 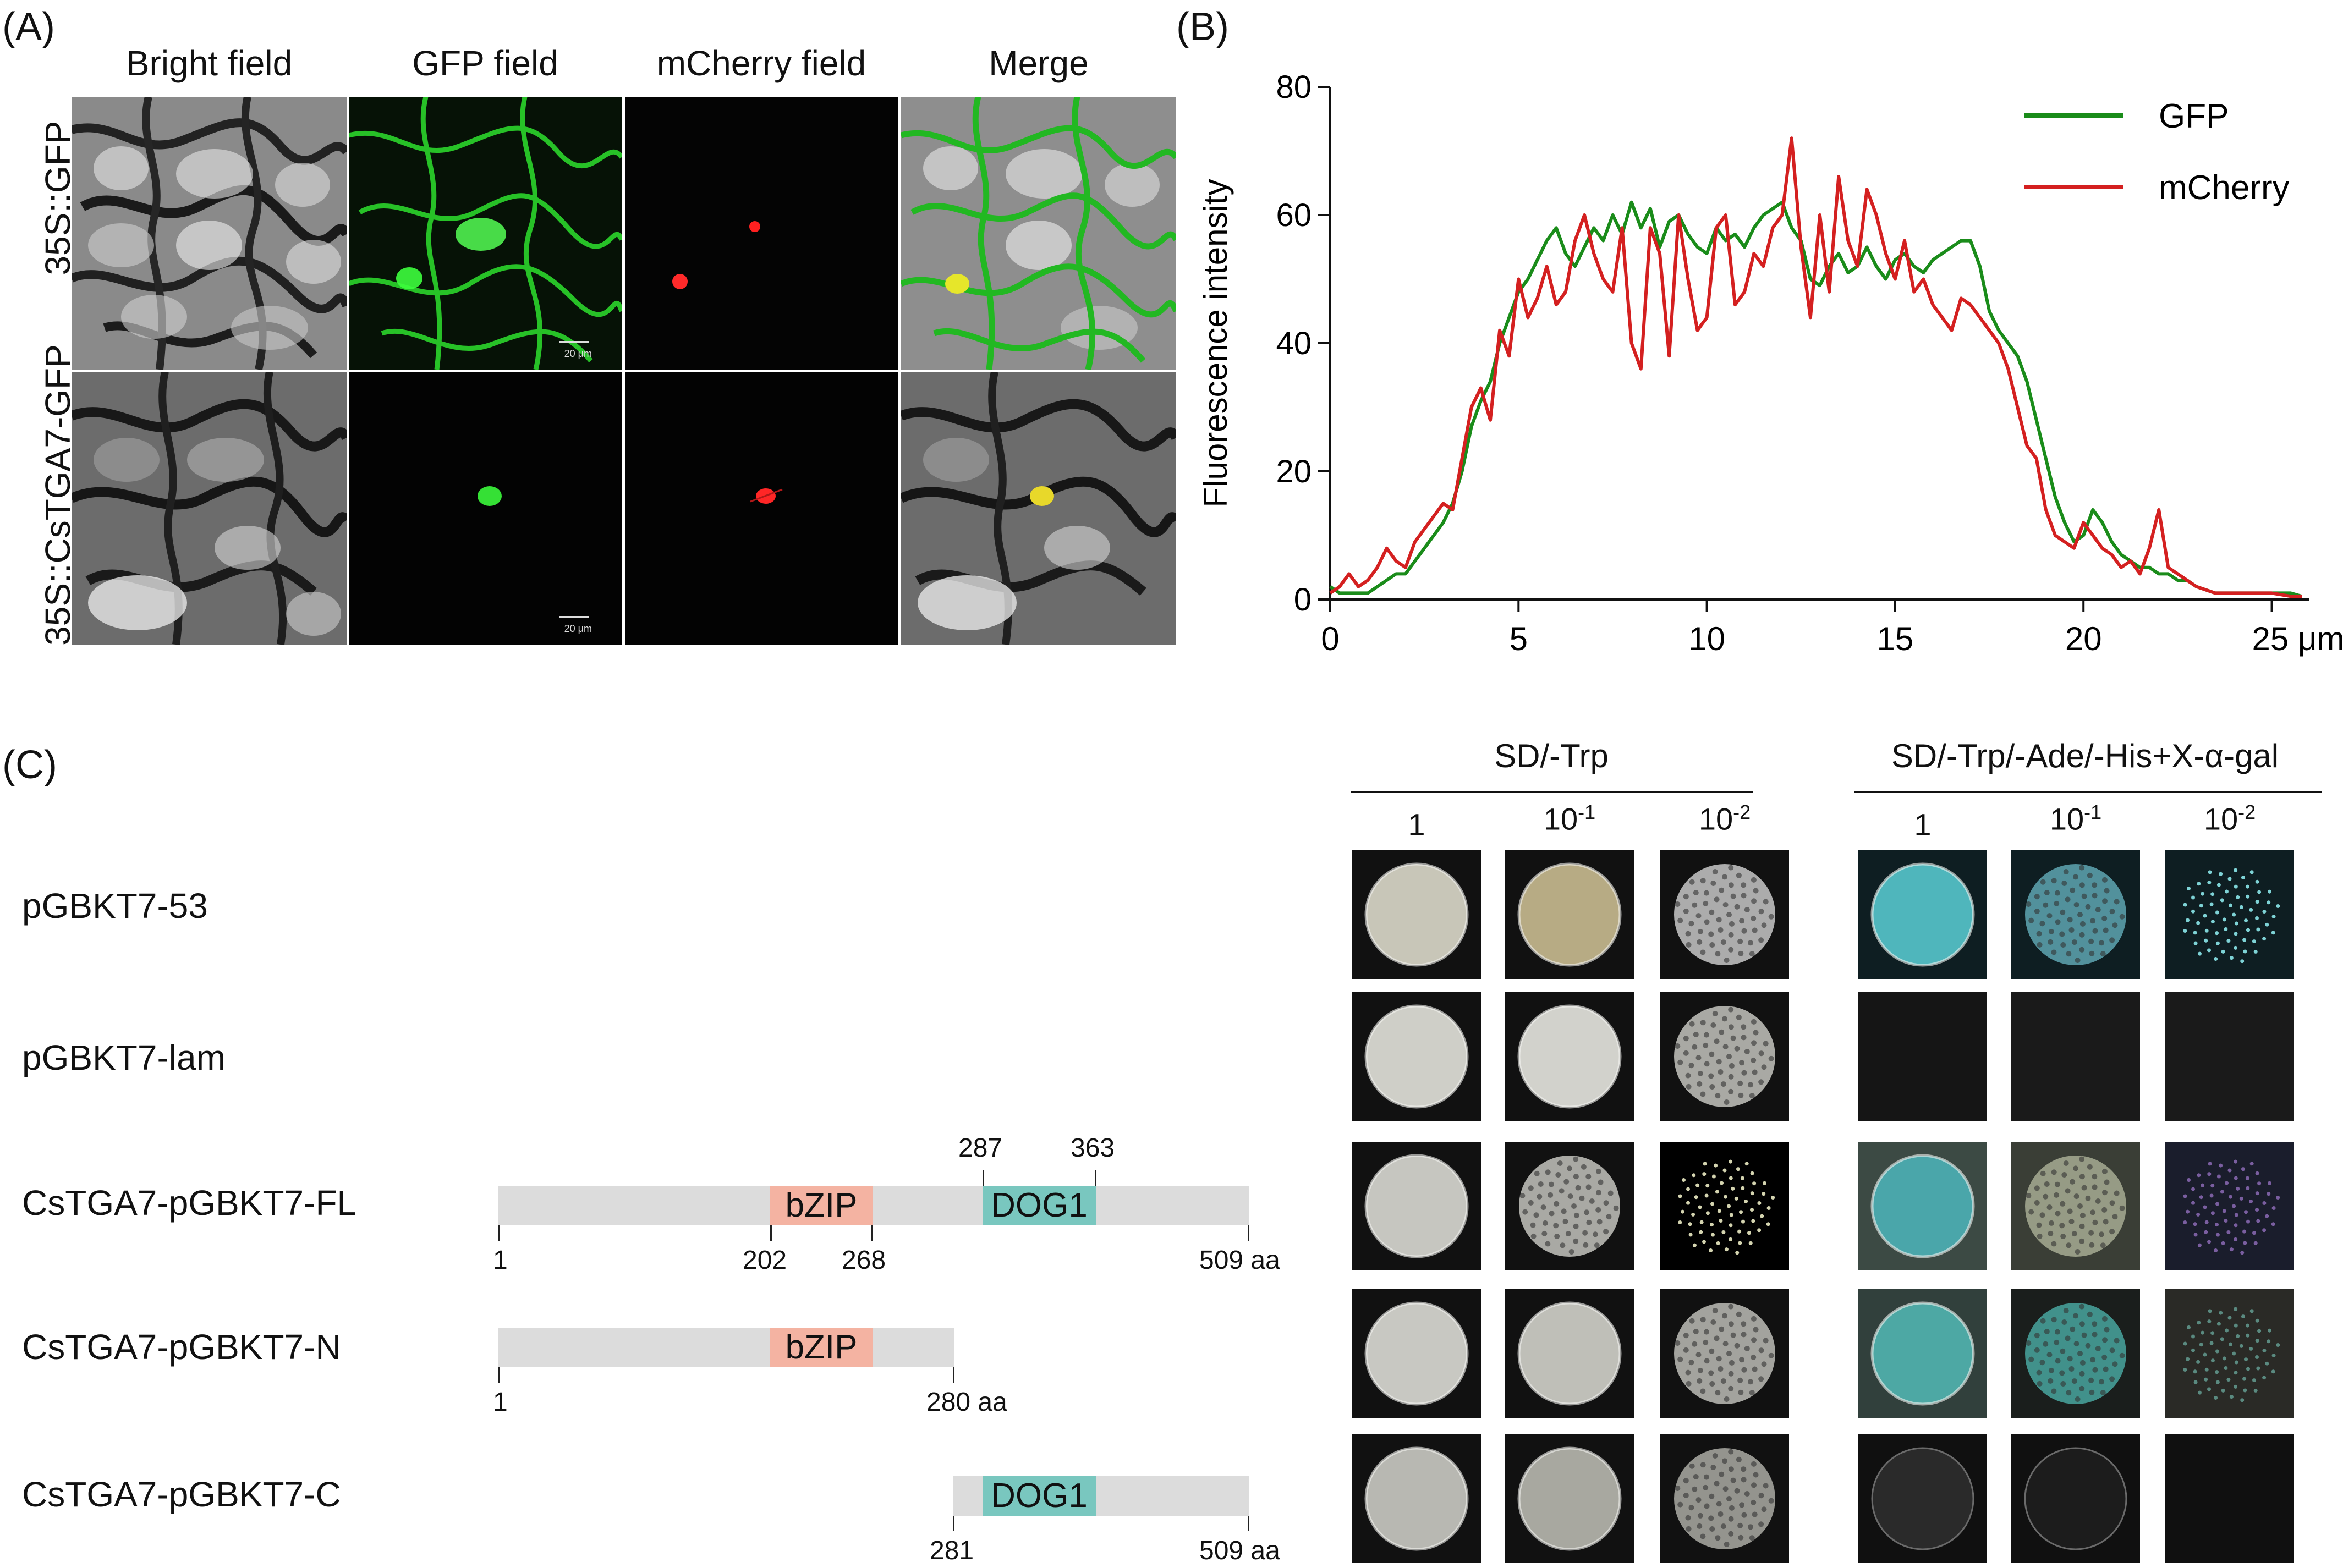 I want to click on position-label-509-fl: 509 aa, so click(x=1239, y=1261).